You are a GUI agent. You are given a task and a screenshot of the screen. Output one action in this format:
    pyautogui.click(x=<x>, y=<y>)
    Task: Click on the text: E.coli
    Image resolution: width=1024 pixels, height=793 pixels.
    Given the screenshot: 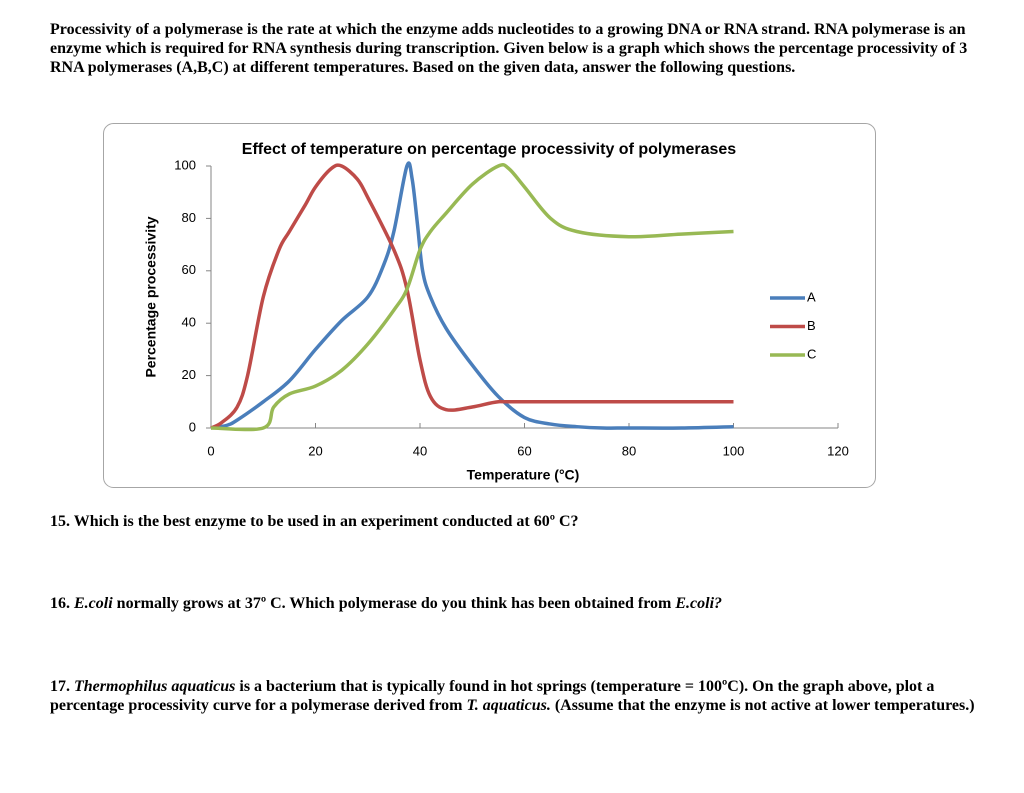 What is the action you would take?
    pyautogui.click(x=93, y=603)
    